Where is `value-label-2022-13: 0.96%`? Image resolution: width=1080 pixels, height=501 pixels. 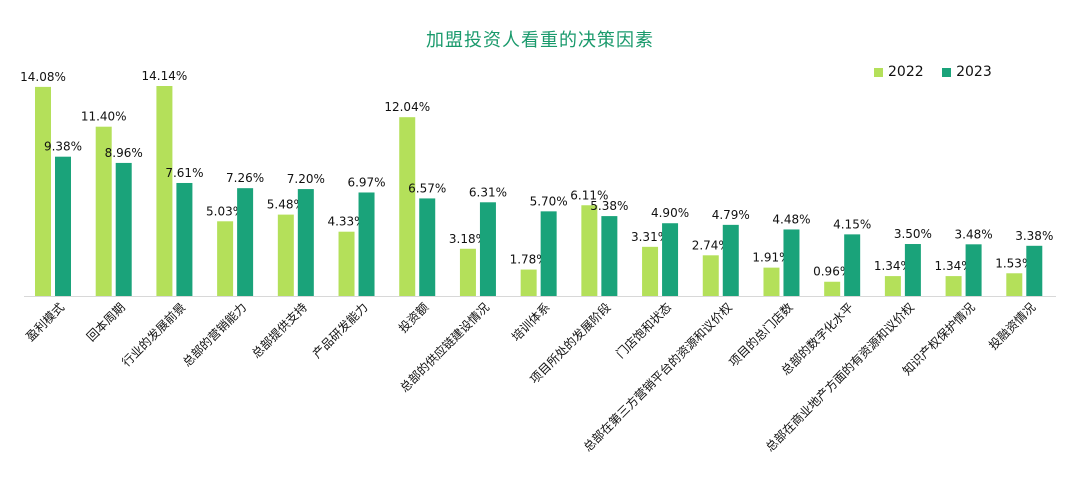
value-label-2022-13: 0.96% is located at coordinates (832, 272).